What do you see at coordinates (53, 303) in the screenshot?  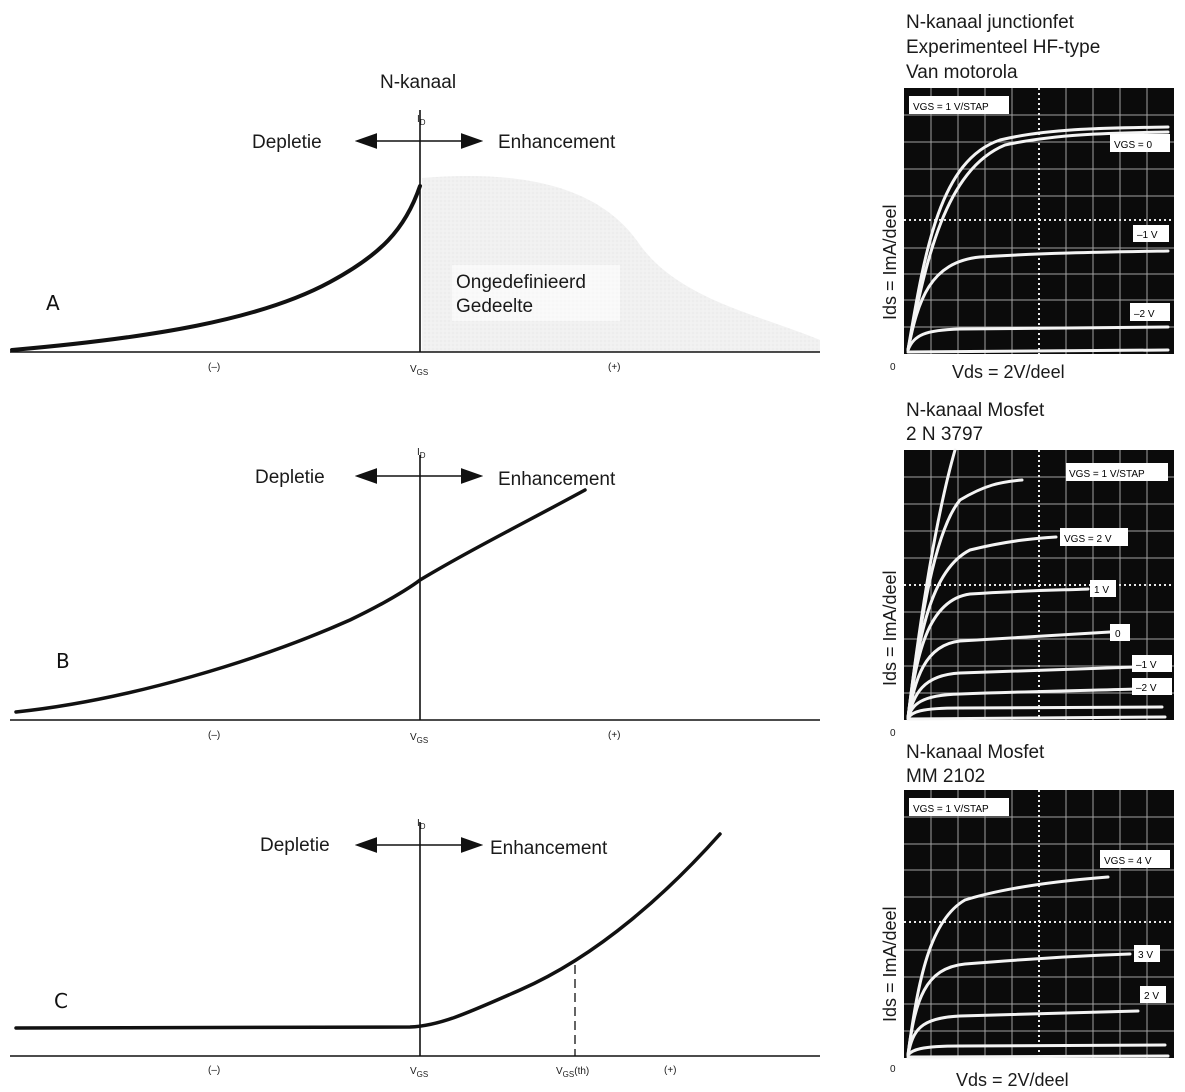 I see `panel-letter-a: A` at bounding box center [53, 303].